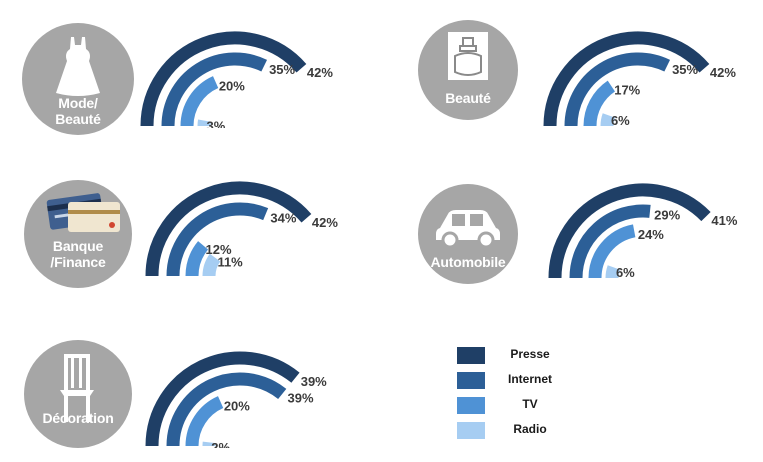 The width and height of the screenshot is (763, 462). I want to click on value-label-radio: 3%, so click(215, 123).